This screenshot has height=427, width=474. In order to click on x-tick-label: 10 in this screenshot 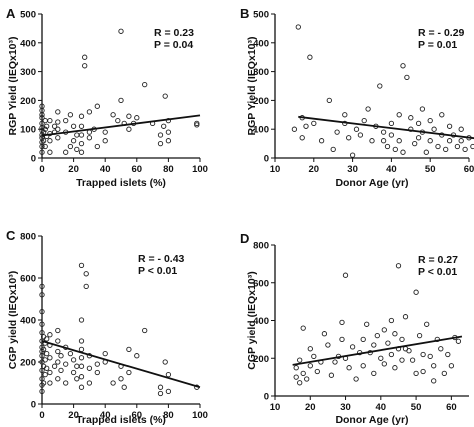, I will do `click(275, 169)`.